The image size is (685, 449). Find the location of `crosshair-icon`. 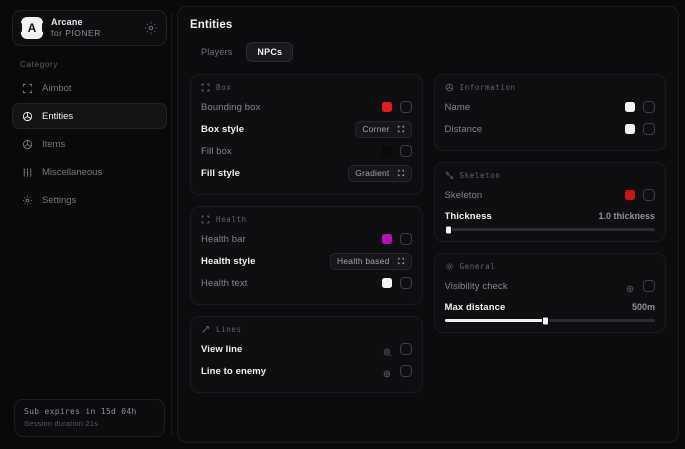

crosshair-icon is located at coordinates (27, 88).